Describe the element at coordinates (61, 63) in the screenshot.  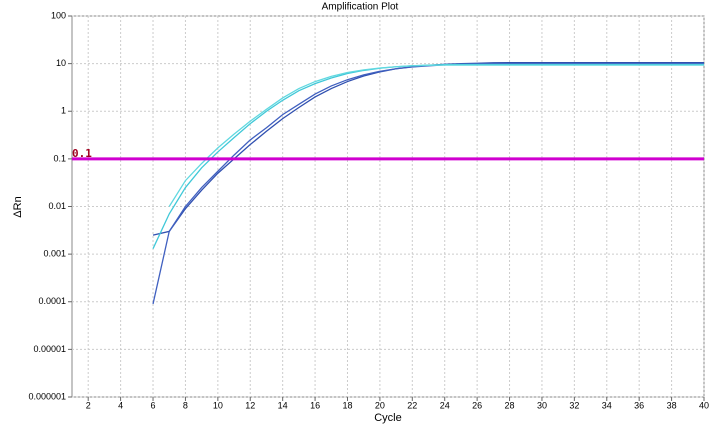
I see `y-tick-label: 10` at that location.